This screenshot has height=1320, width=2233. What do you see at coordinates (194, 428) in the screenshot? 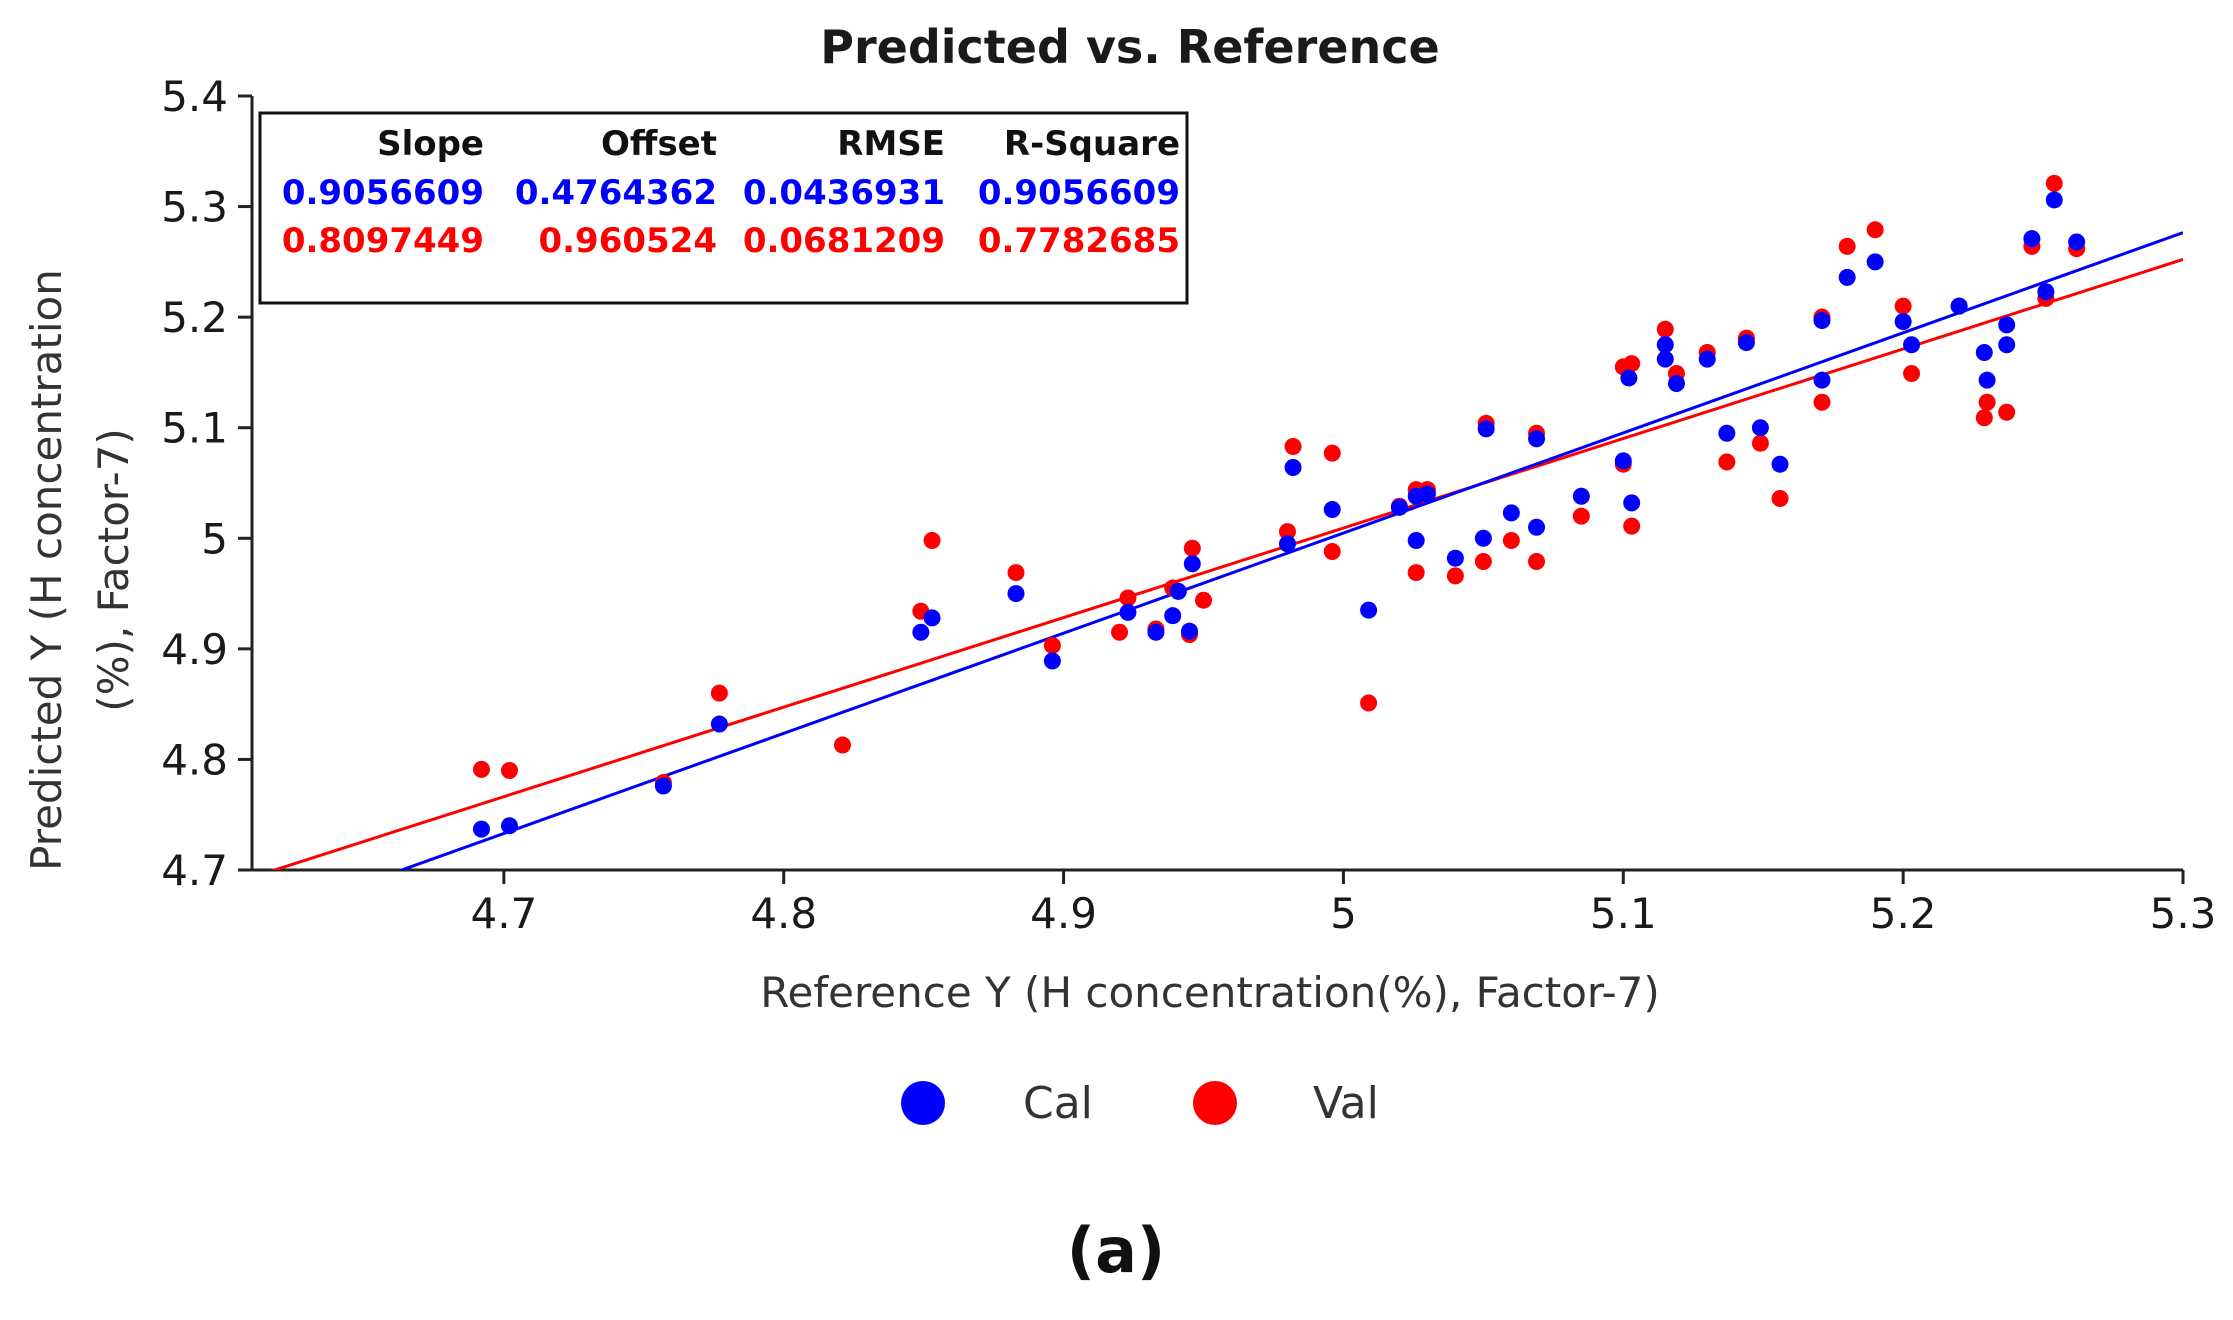
I see `y-tick-label: 5.1` at bounding box center [194, 428].